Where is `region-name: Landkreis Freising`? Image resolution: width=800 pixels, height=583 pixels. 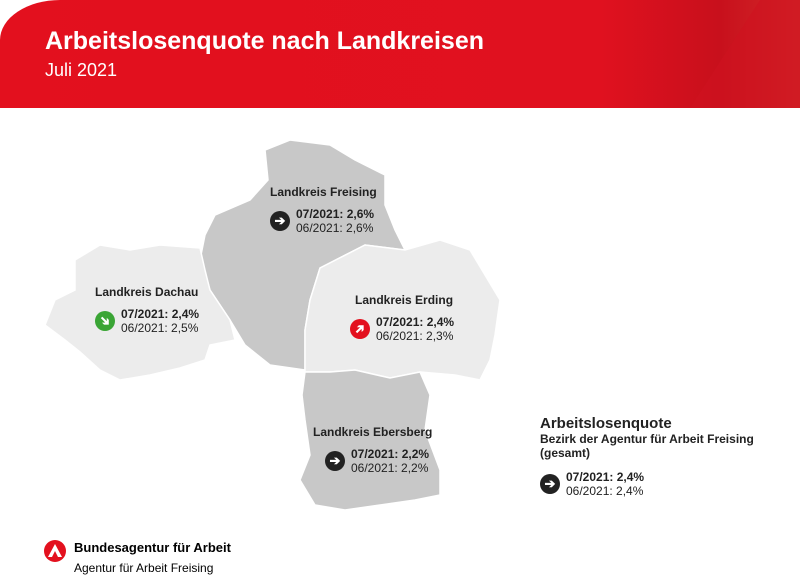
region-name: Landkreis Freising is located at coordinates (323, 192).